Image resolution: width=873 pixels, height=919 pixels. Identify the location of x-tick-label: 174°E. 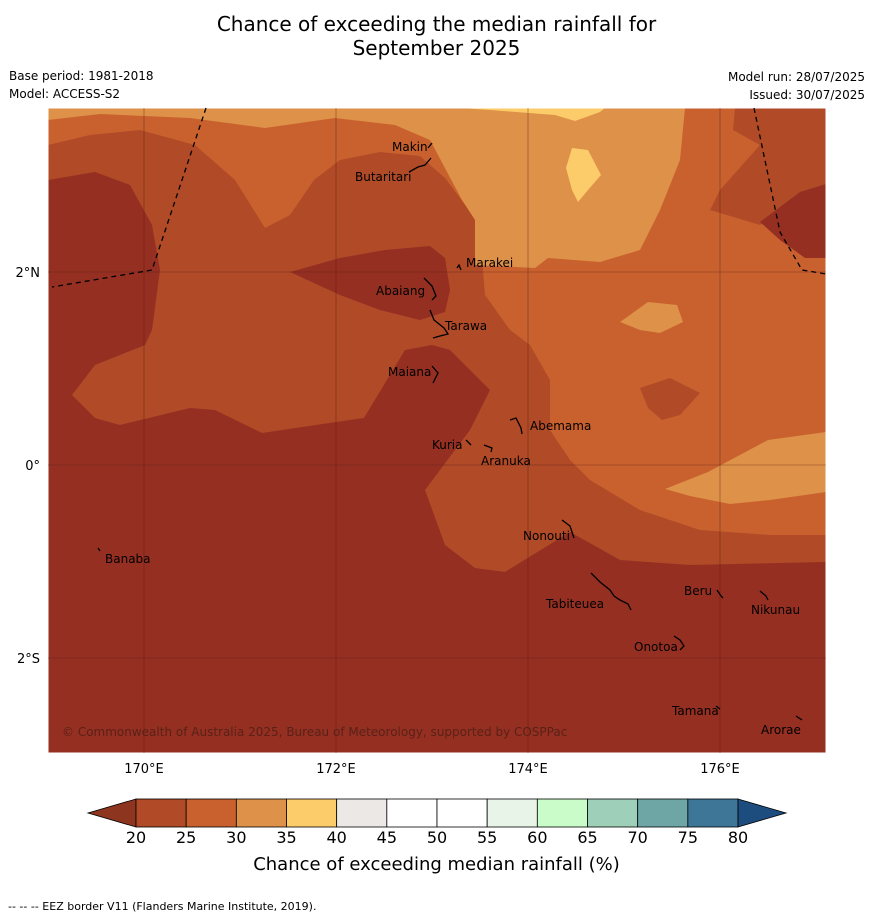
(528, 769).